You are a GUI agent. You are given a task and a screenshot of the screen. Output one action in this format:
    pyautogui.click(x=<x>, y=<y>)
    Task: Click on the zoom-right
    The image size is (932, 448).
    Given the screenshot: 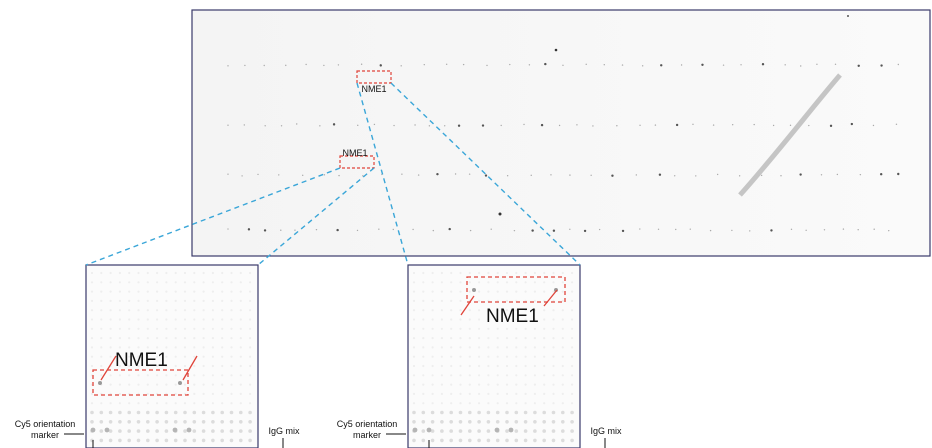 What is the action you would take?
    pyautogui.click(x=494, y=356)
    